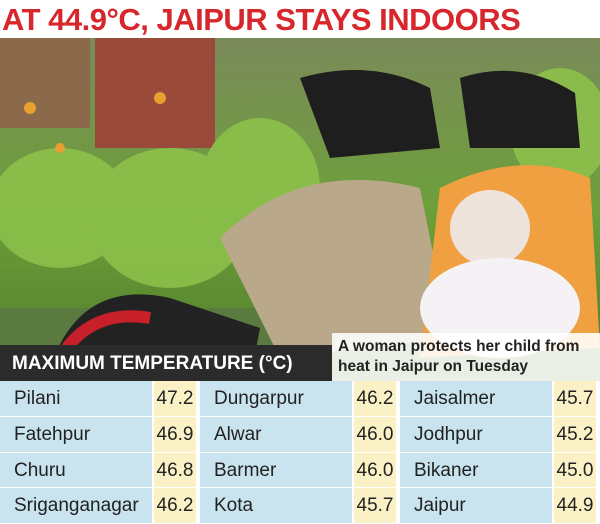 The height and width of the screenshot is (524, 600). I want to click on table-row: Pilani 47.2 Dungarpur 46.2 Jaisalmer 45.7, so click(300, 399).